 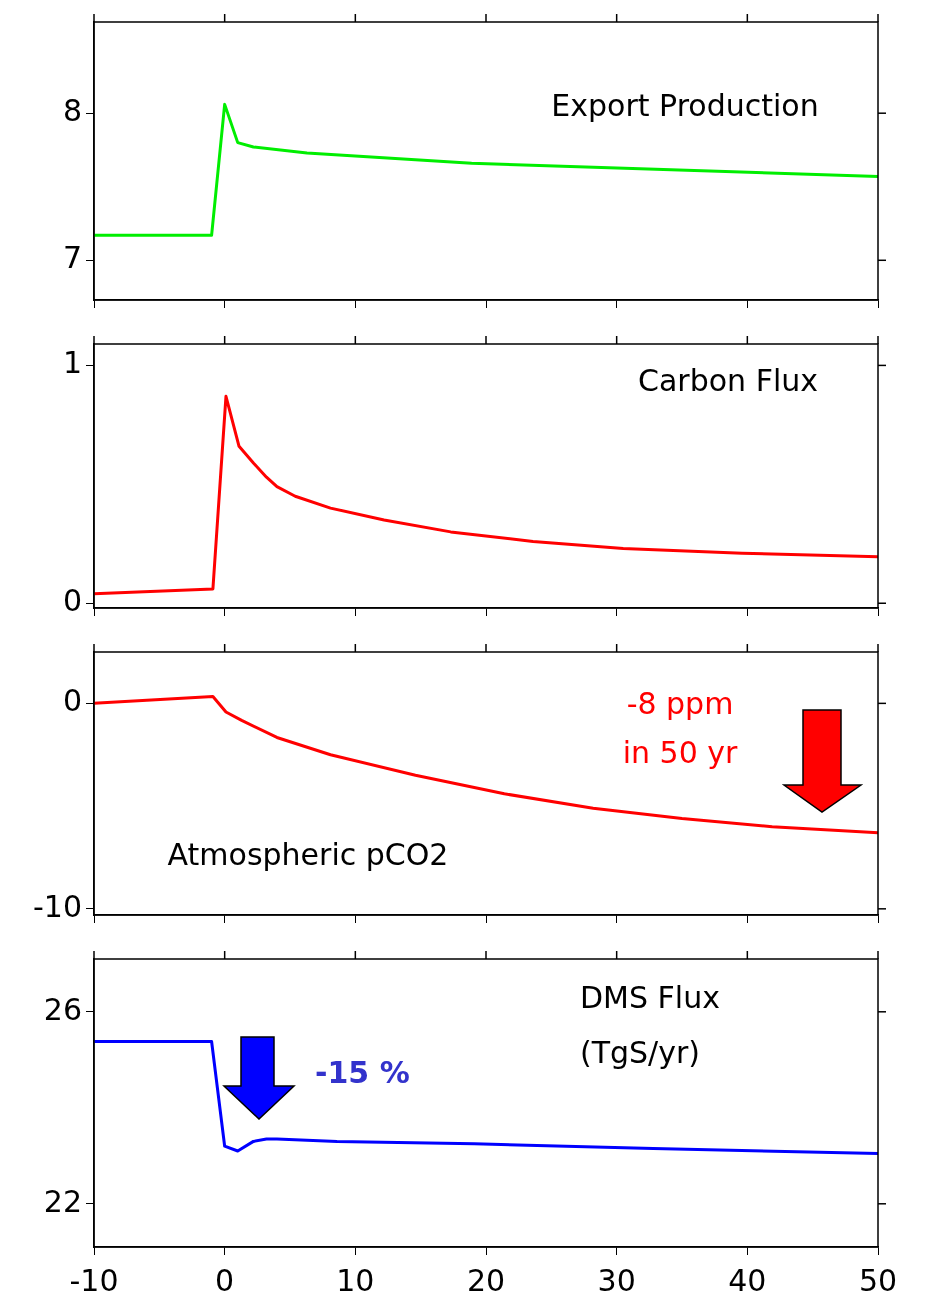 I want to click on y-tick-label: -10, so click(x=57, y=906).